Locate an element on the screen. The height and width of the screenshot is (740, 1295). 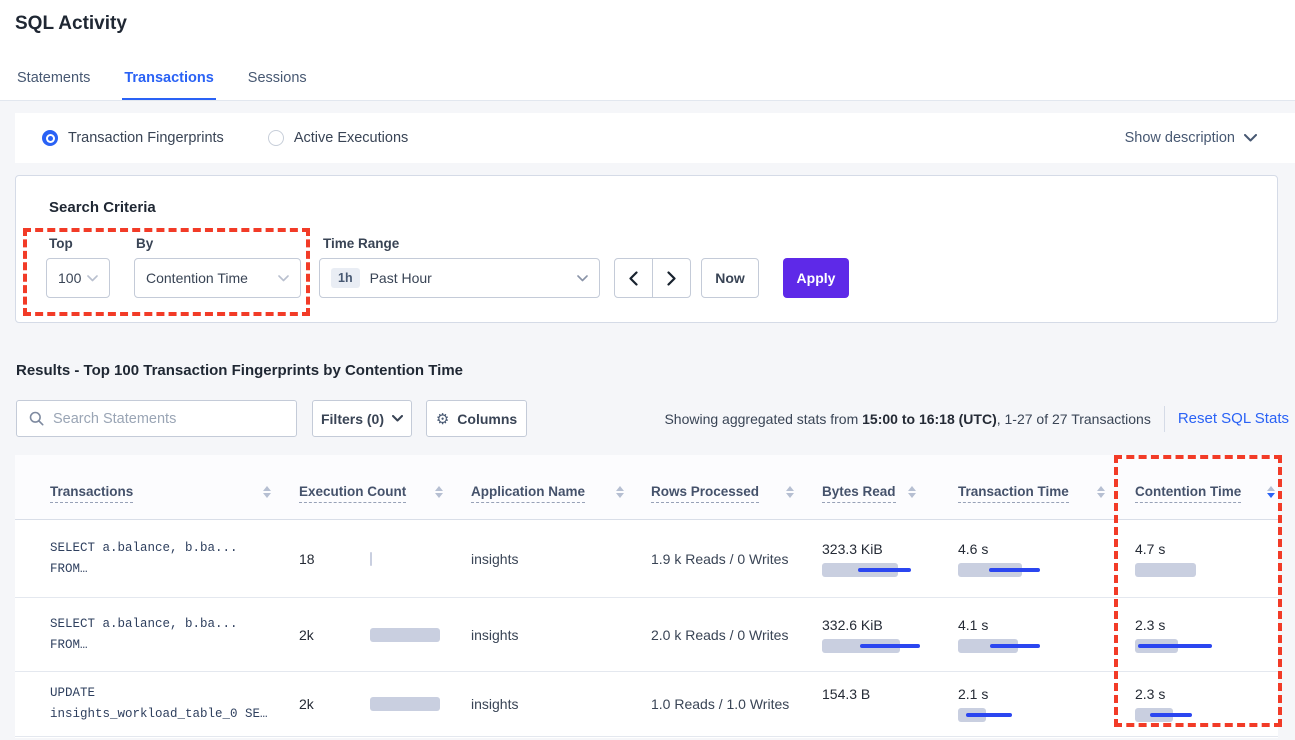
rows-processed-value: 2.0 k Reads / 0 Writes is located at coordinates (720, 634).